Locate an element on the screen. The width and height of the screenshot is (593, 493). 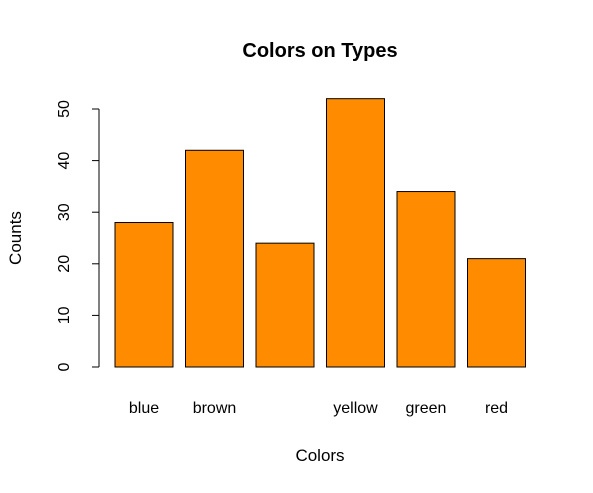
chart-title: Colors on Types is located at coordinates (319, 51).